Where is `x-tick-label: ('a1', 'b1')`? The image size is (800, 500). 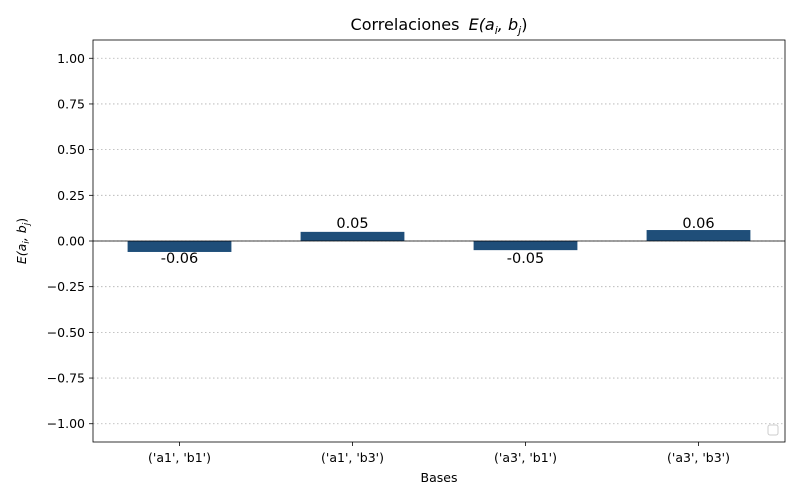
x-tick-label: ('a1', 'b1') is located at coordinates (179, 457).